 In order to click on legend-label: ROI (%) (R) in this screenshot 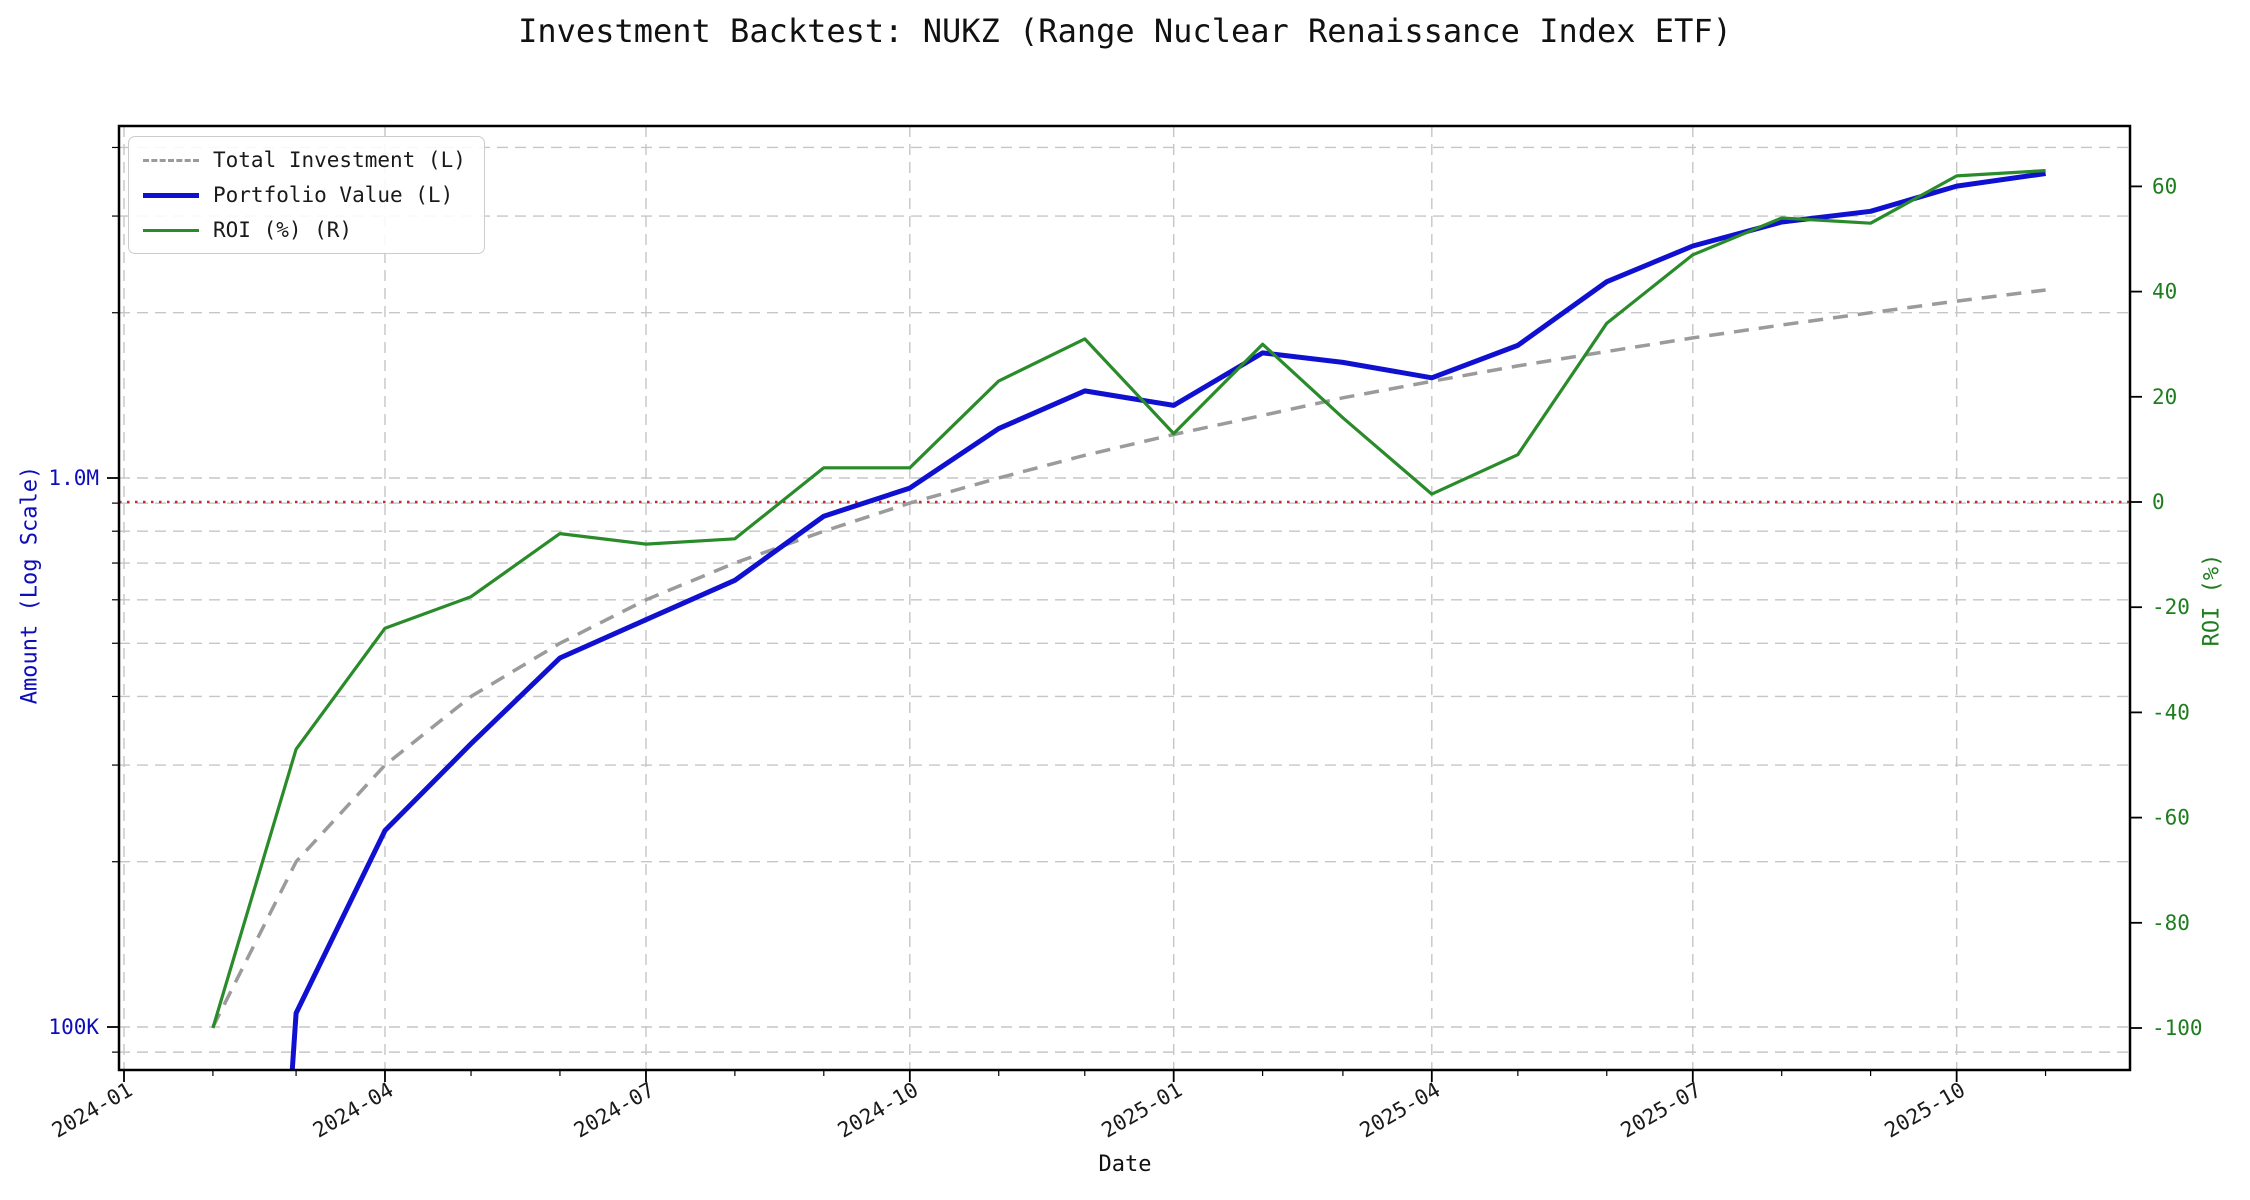, I will do `click(283, 230)`.